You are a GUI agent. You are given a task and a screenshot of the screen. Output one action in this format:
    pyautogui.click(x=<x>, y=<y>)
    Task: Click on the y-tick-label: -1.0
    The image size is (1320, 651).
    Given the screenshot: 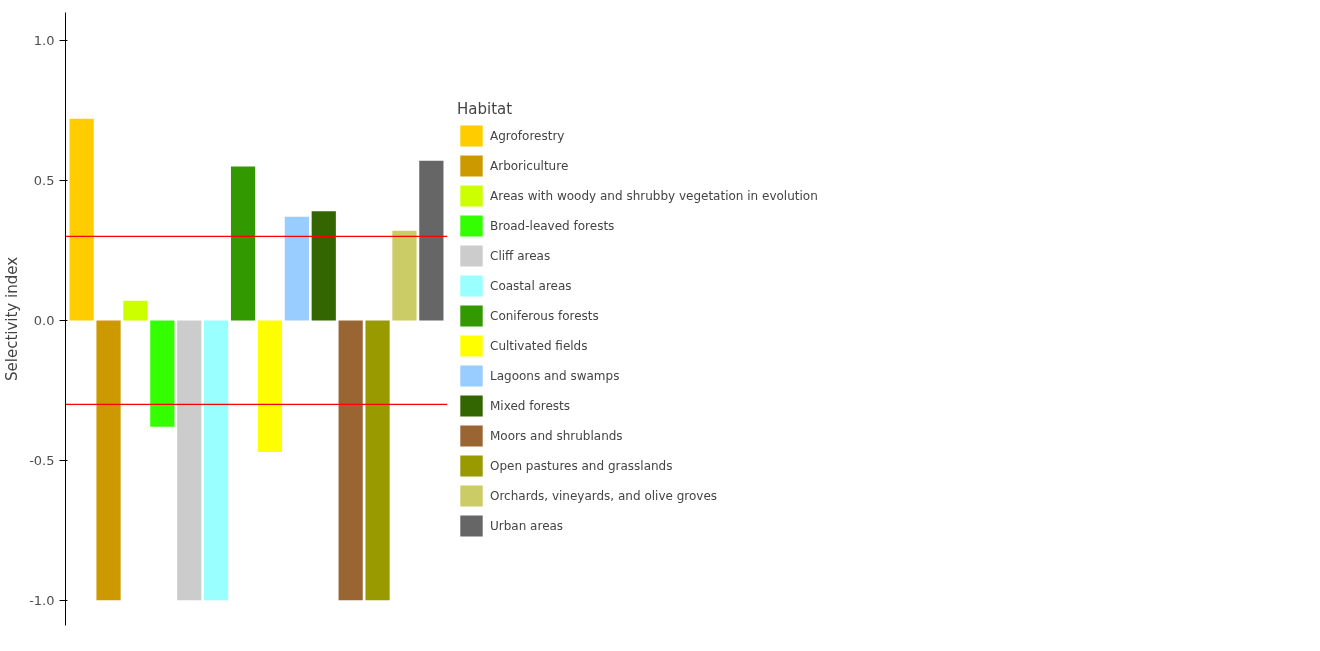 What is the action you would take?
    pyautogui.click(x=42, y=600)
    